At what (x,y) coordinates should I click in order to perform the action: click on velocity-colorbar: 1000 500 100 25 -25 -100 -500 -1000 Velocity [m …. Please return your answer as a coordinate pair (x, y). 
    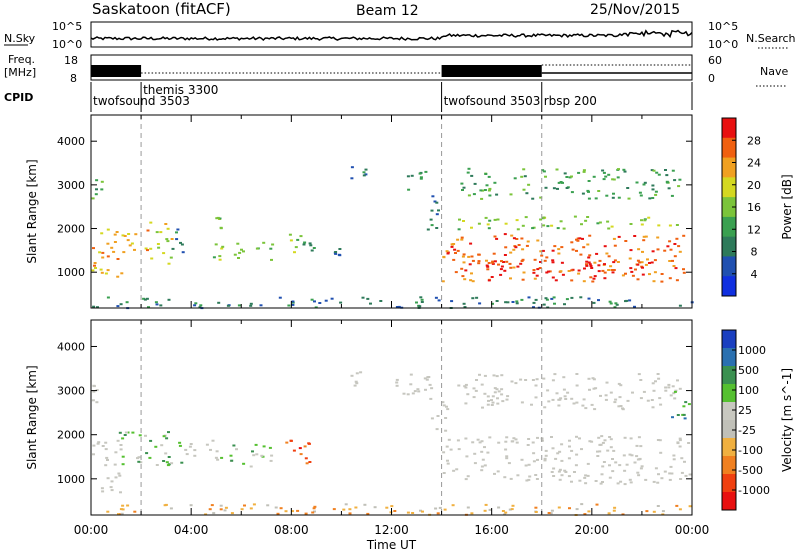
    Looking at the image, I should click on (757, 420).